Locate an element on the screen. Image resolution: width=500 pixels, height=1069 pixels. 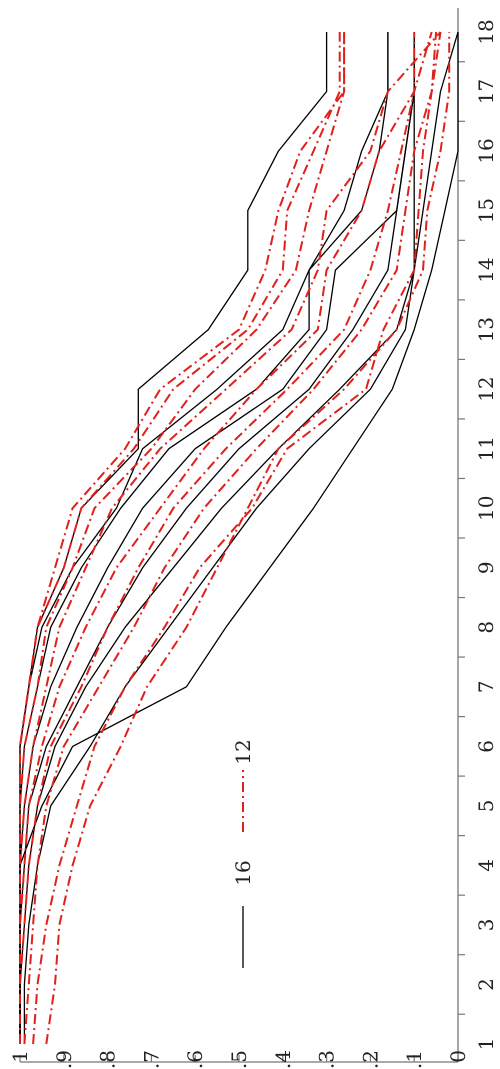
x-tick-label: 17 is located at coordinates (486, 91).